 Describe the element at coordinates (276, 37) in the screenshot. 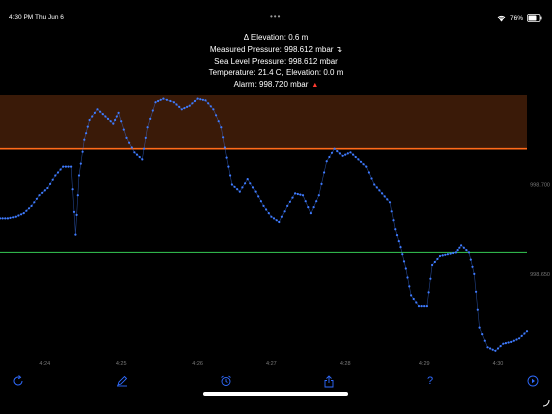

I see `elevation-delta: Δ Elevation: 0.6 m` at that location.